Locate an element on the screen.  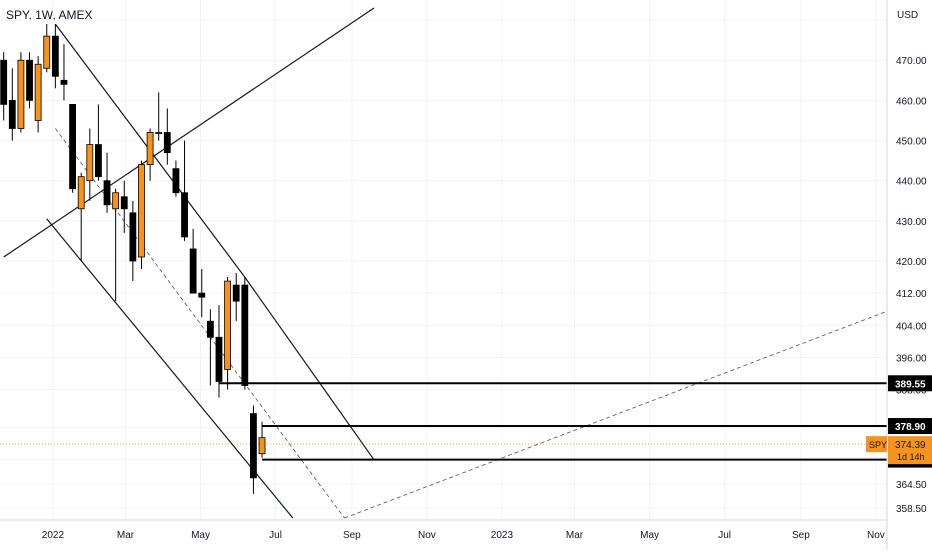
y-tick-label: 440.00 is located at coordinates (911, 182).